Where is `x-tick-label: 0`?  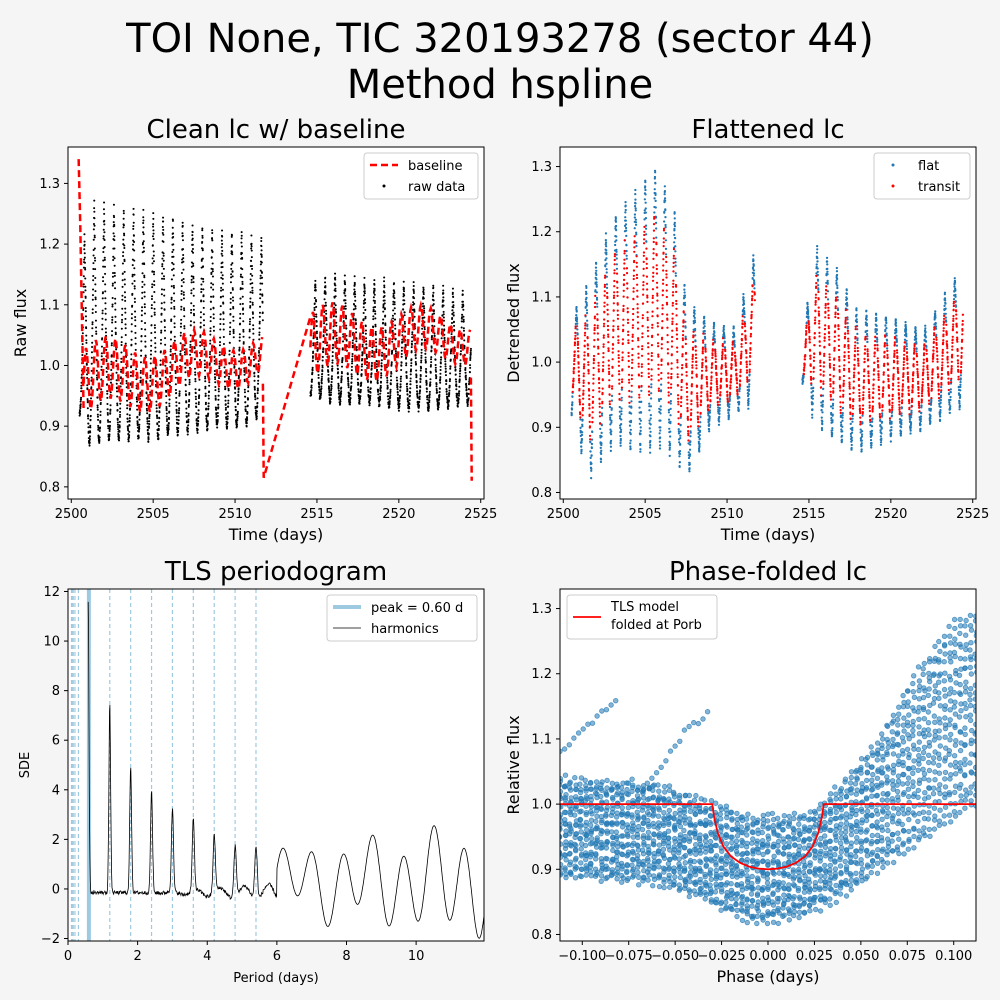 x-tick-label: 0 is located at coordinates (68, 956).